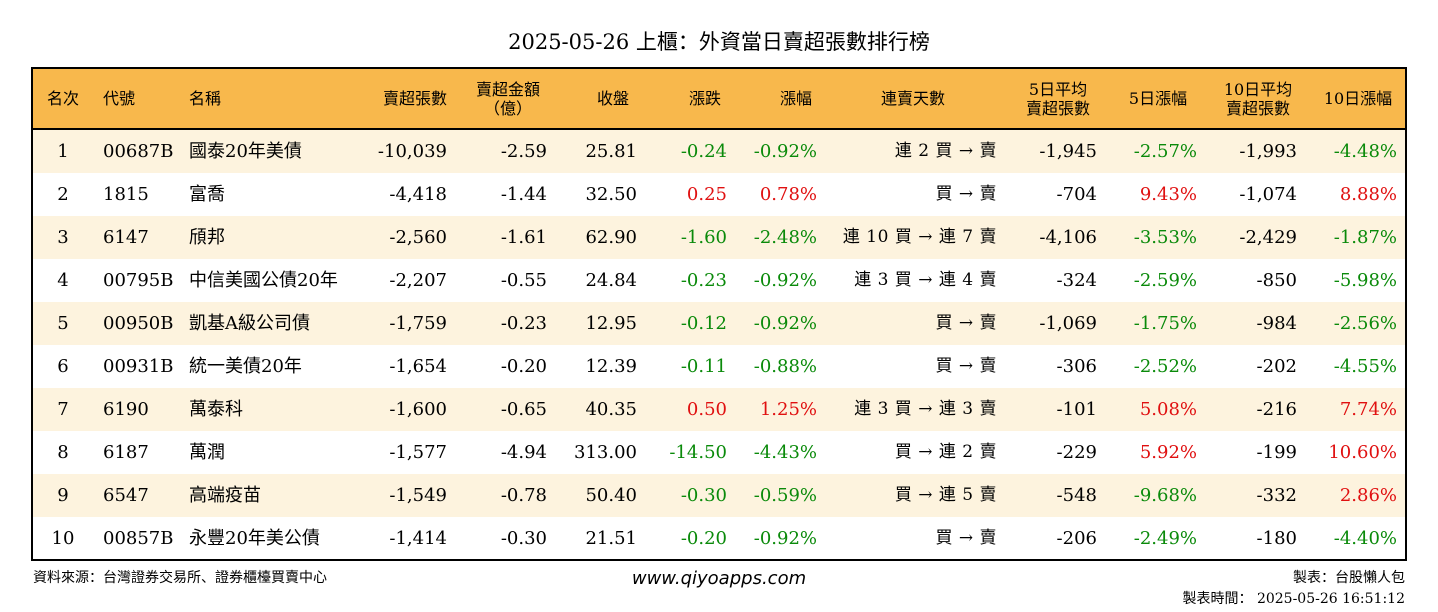 The height and width of the screenshot is (612, 1438). Describe the element at coordinates (418, 495) in the screenshot. I see `cell-sell-lots: -1,549` at that location.